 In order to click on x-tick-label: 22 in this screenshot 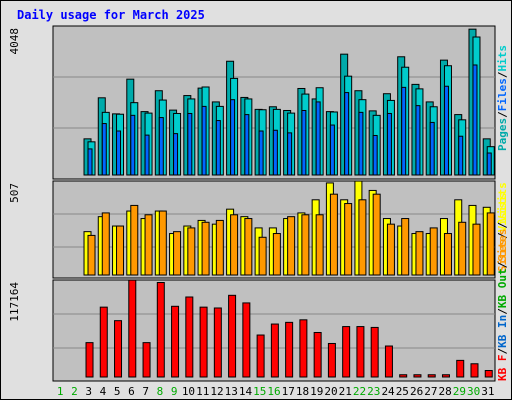, I will do `click(359, 391)`.